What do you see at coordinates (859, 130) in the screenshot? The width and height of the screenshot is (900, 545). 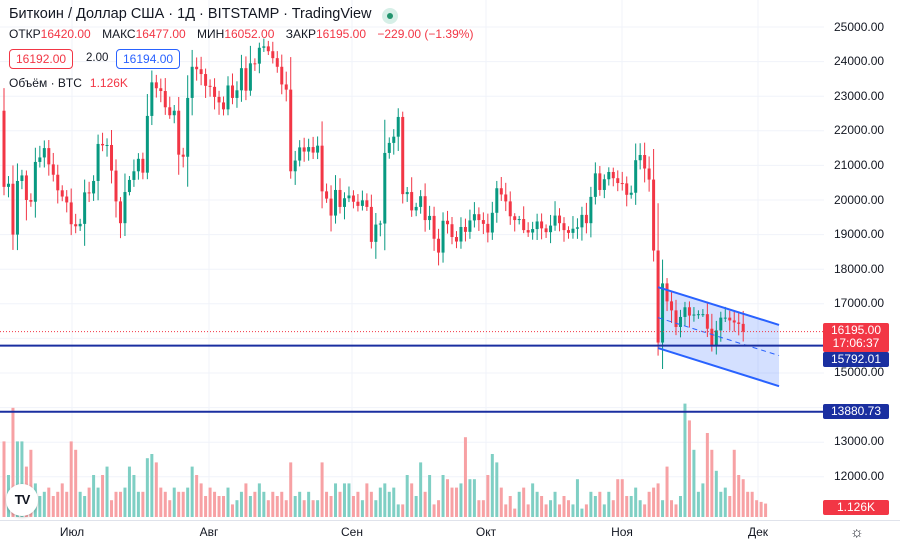 I see `y-tick: 22000.00` at bounding box center [859, 130].